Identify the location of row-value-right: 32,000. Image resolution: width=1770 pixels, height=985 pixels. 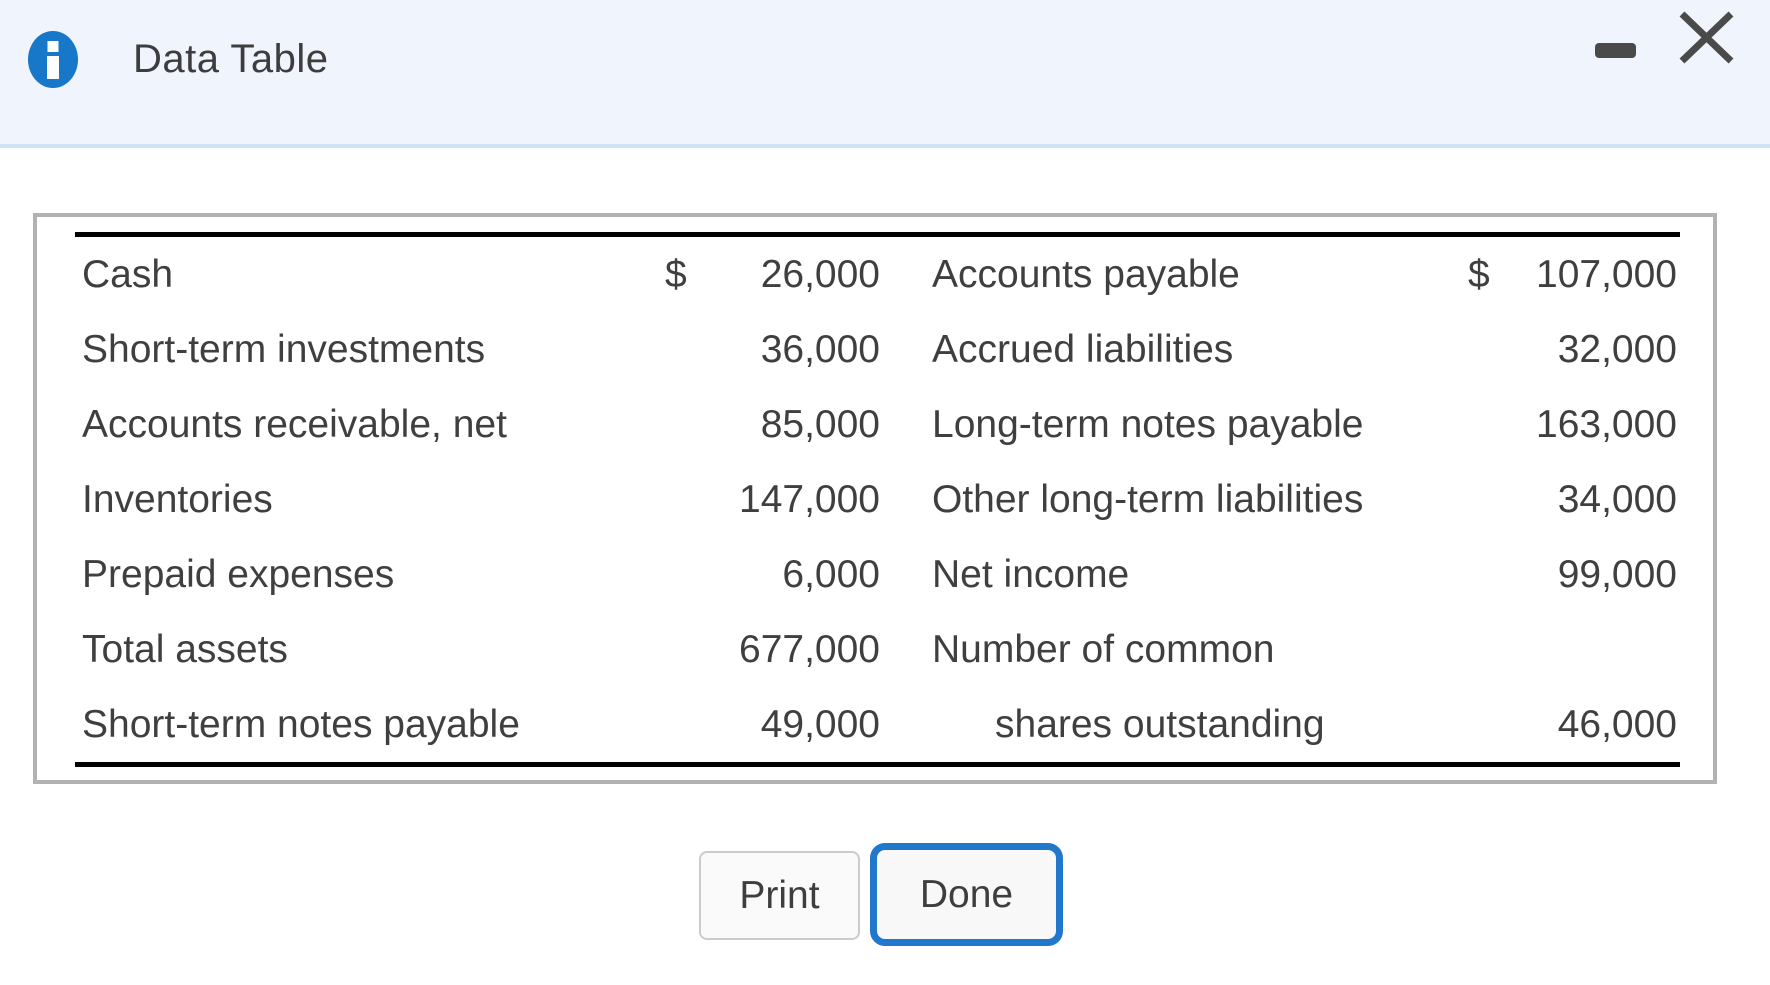
(1617, 349).